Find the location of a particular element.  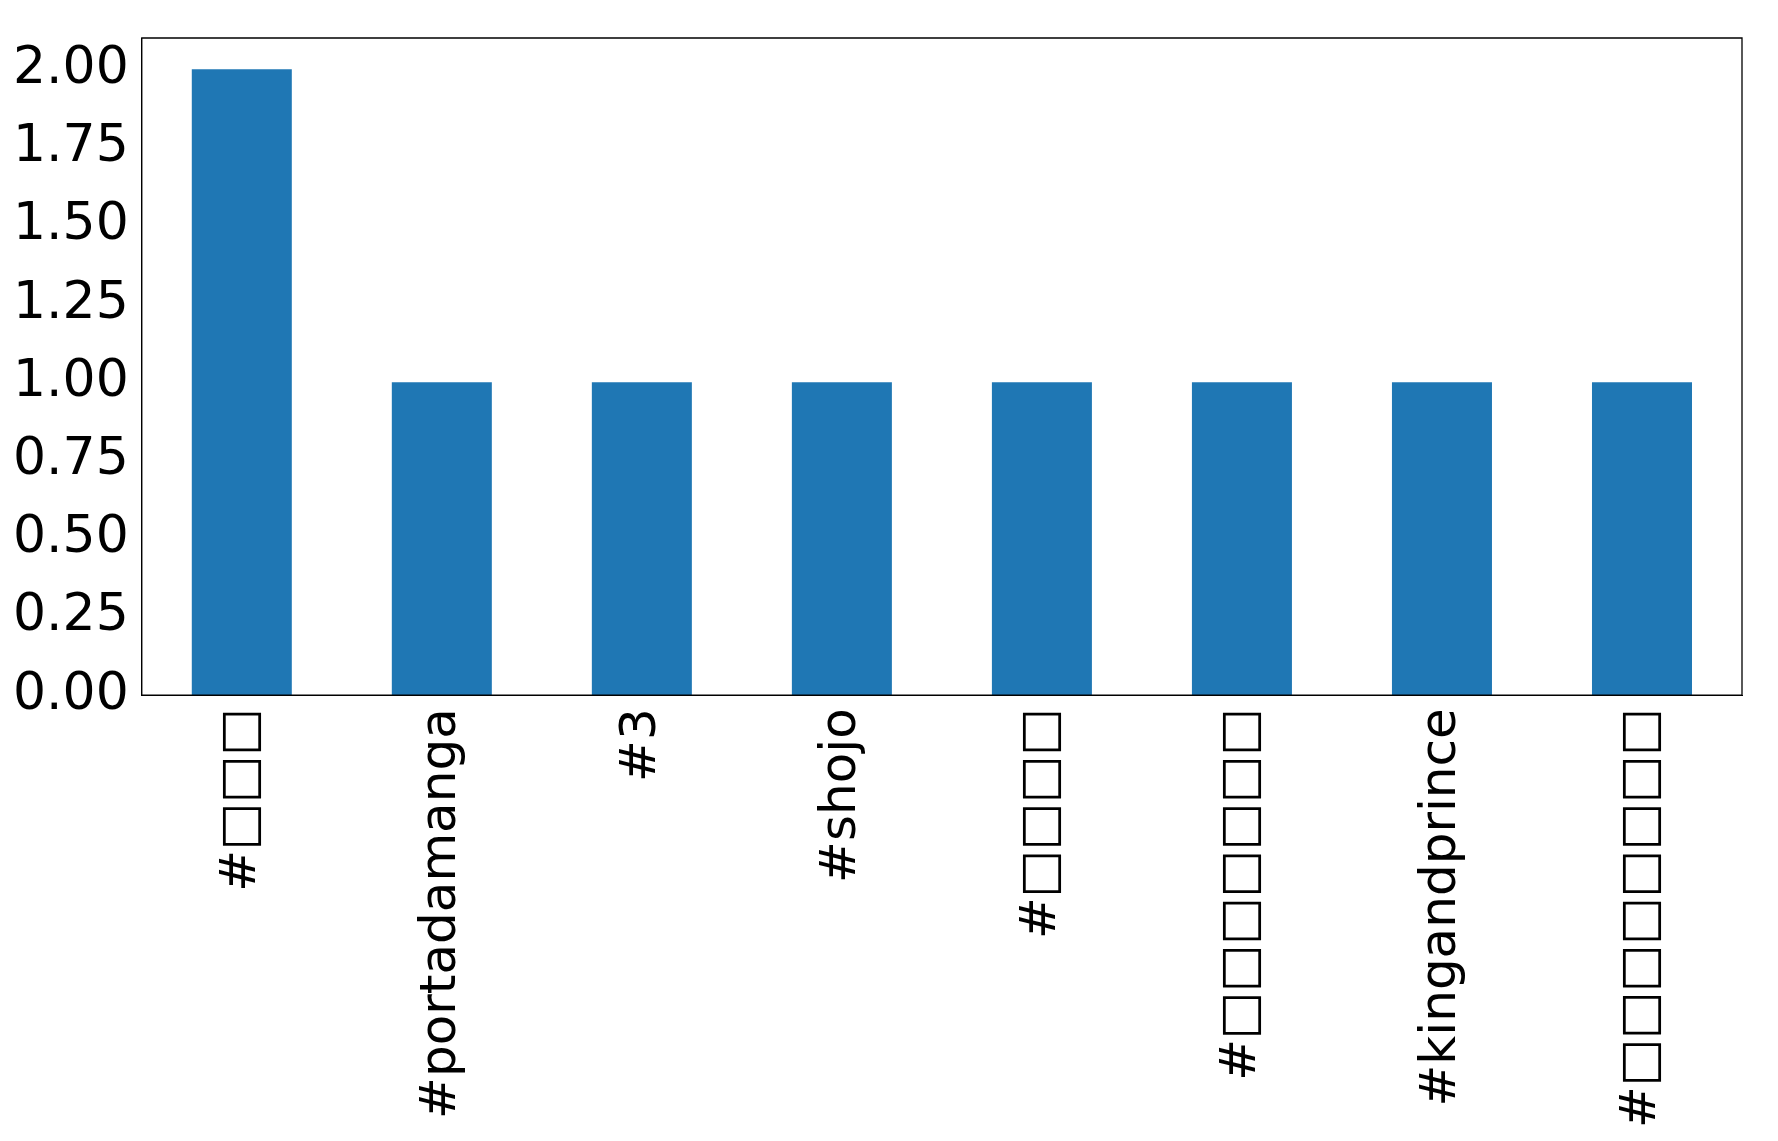

y-tick-label: 1.00 is located at coordinates (71, 377).